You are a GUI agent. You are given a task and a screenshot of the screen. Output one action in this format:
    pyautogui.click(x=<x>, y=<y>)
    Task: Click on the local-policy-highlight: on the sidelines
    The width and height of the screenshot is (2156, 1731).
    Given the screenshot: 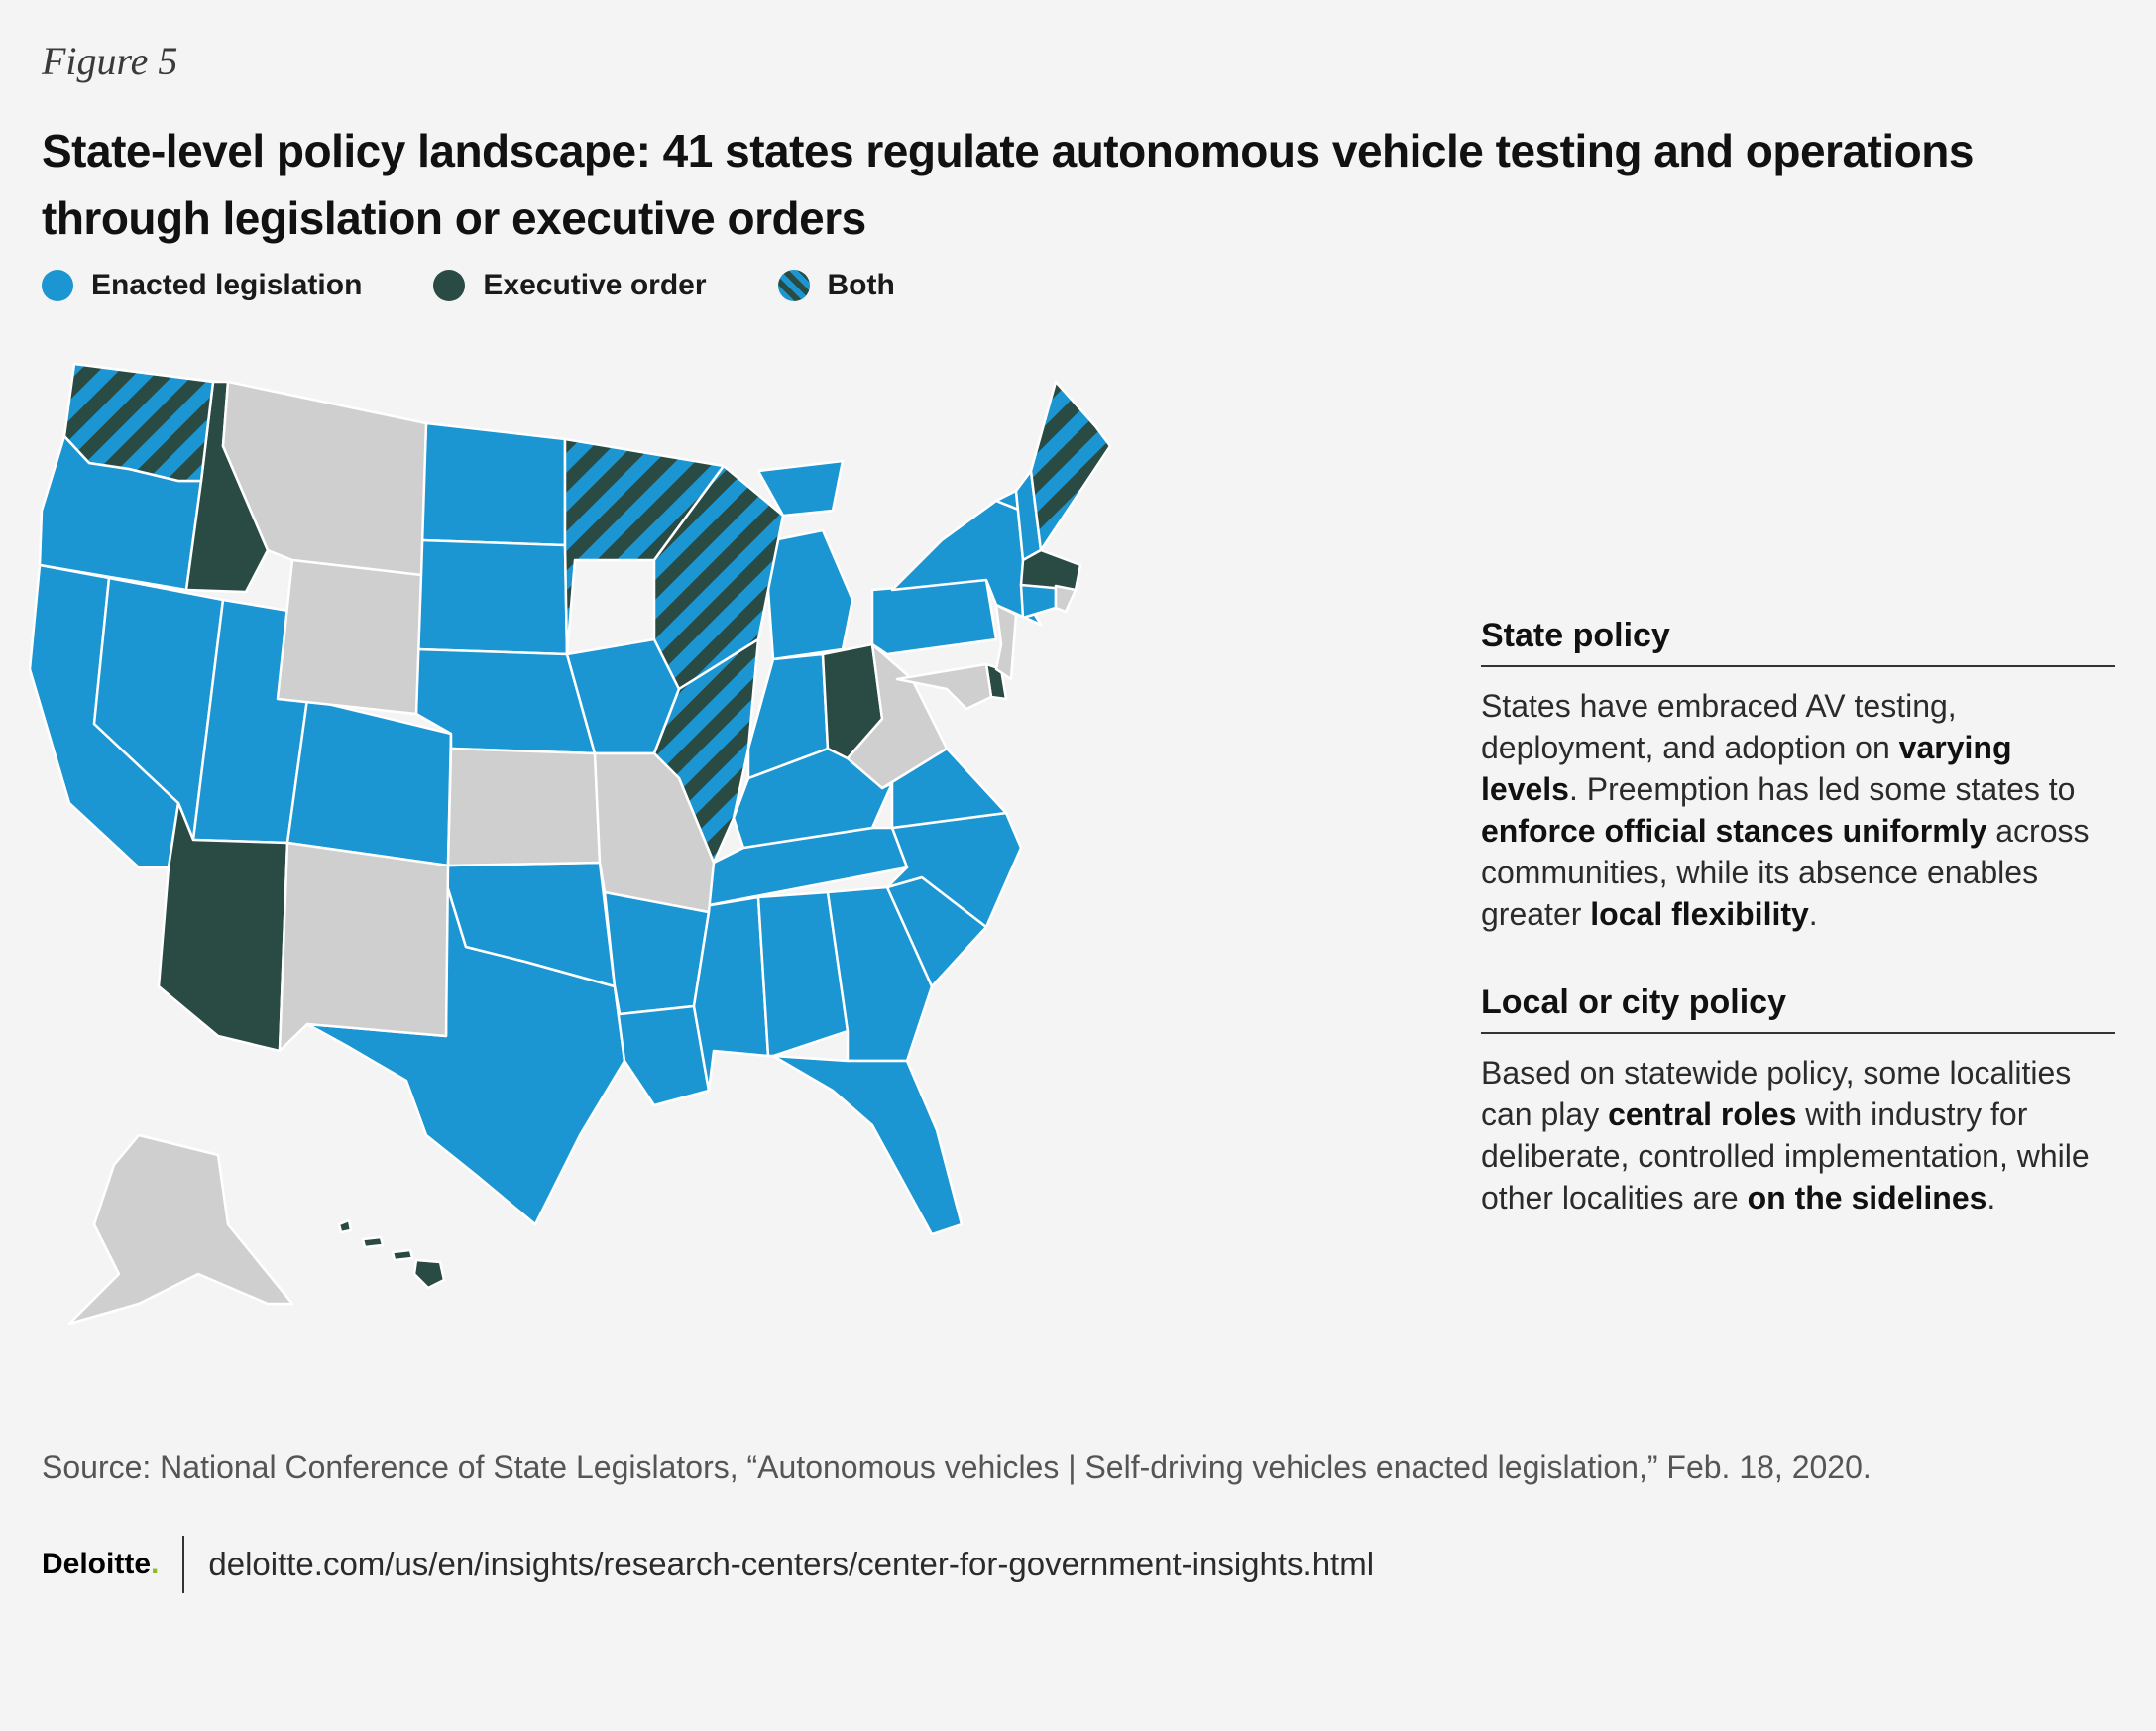 What is the action you would take?
    pyautogui.click(x=1867, y=1197)
    